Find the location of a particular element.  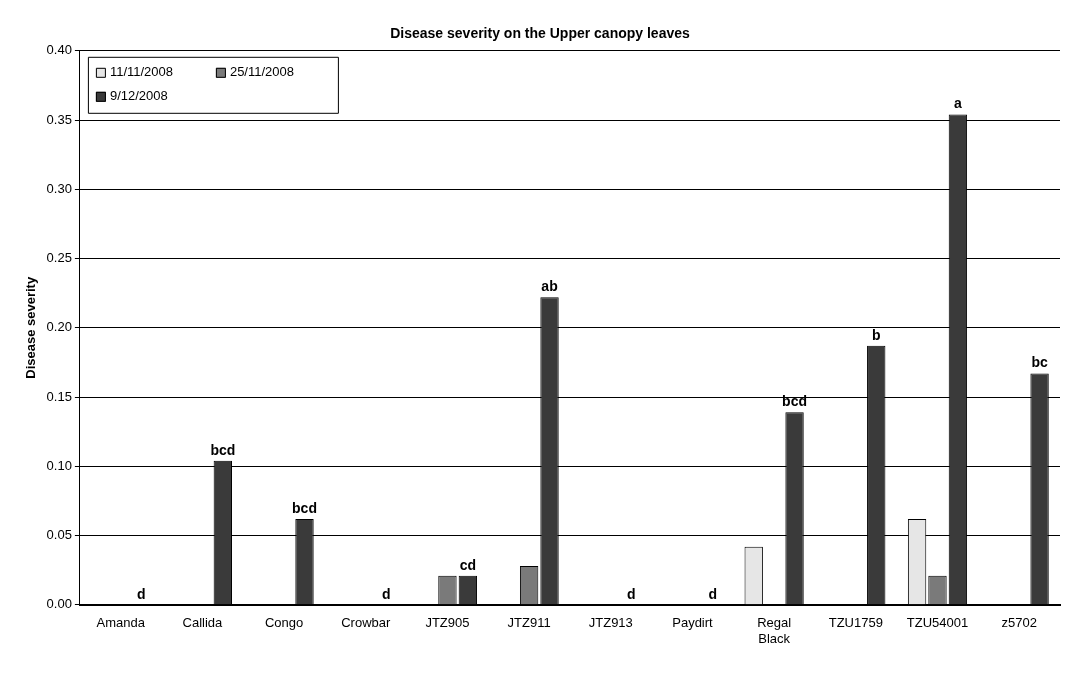

y-tick-label: 0.05 is located at coordinates (59, 535).